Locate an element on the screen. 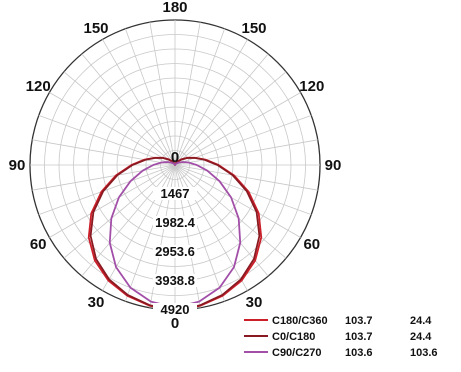  radial-tick-labels: 1467 1982.4 2953.6 3938.8 4920 is located at coordinates (175, 251).